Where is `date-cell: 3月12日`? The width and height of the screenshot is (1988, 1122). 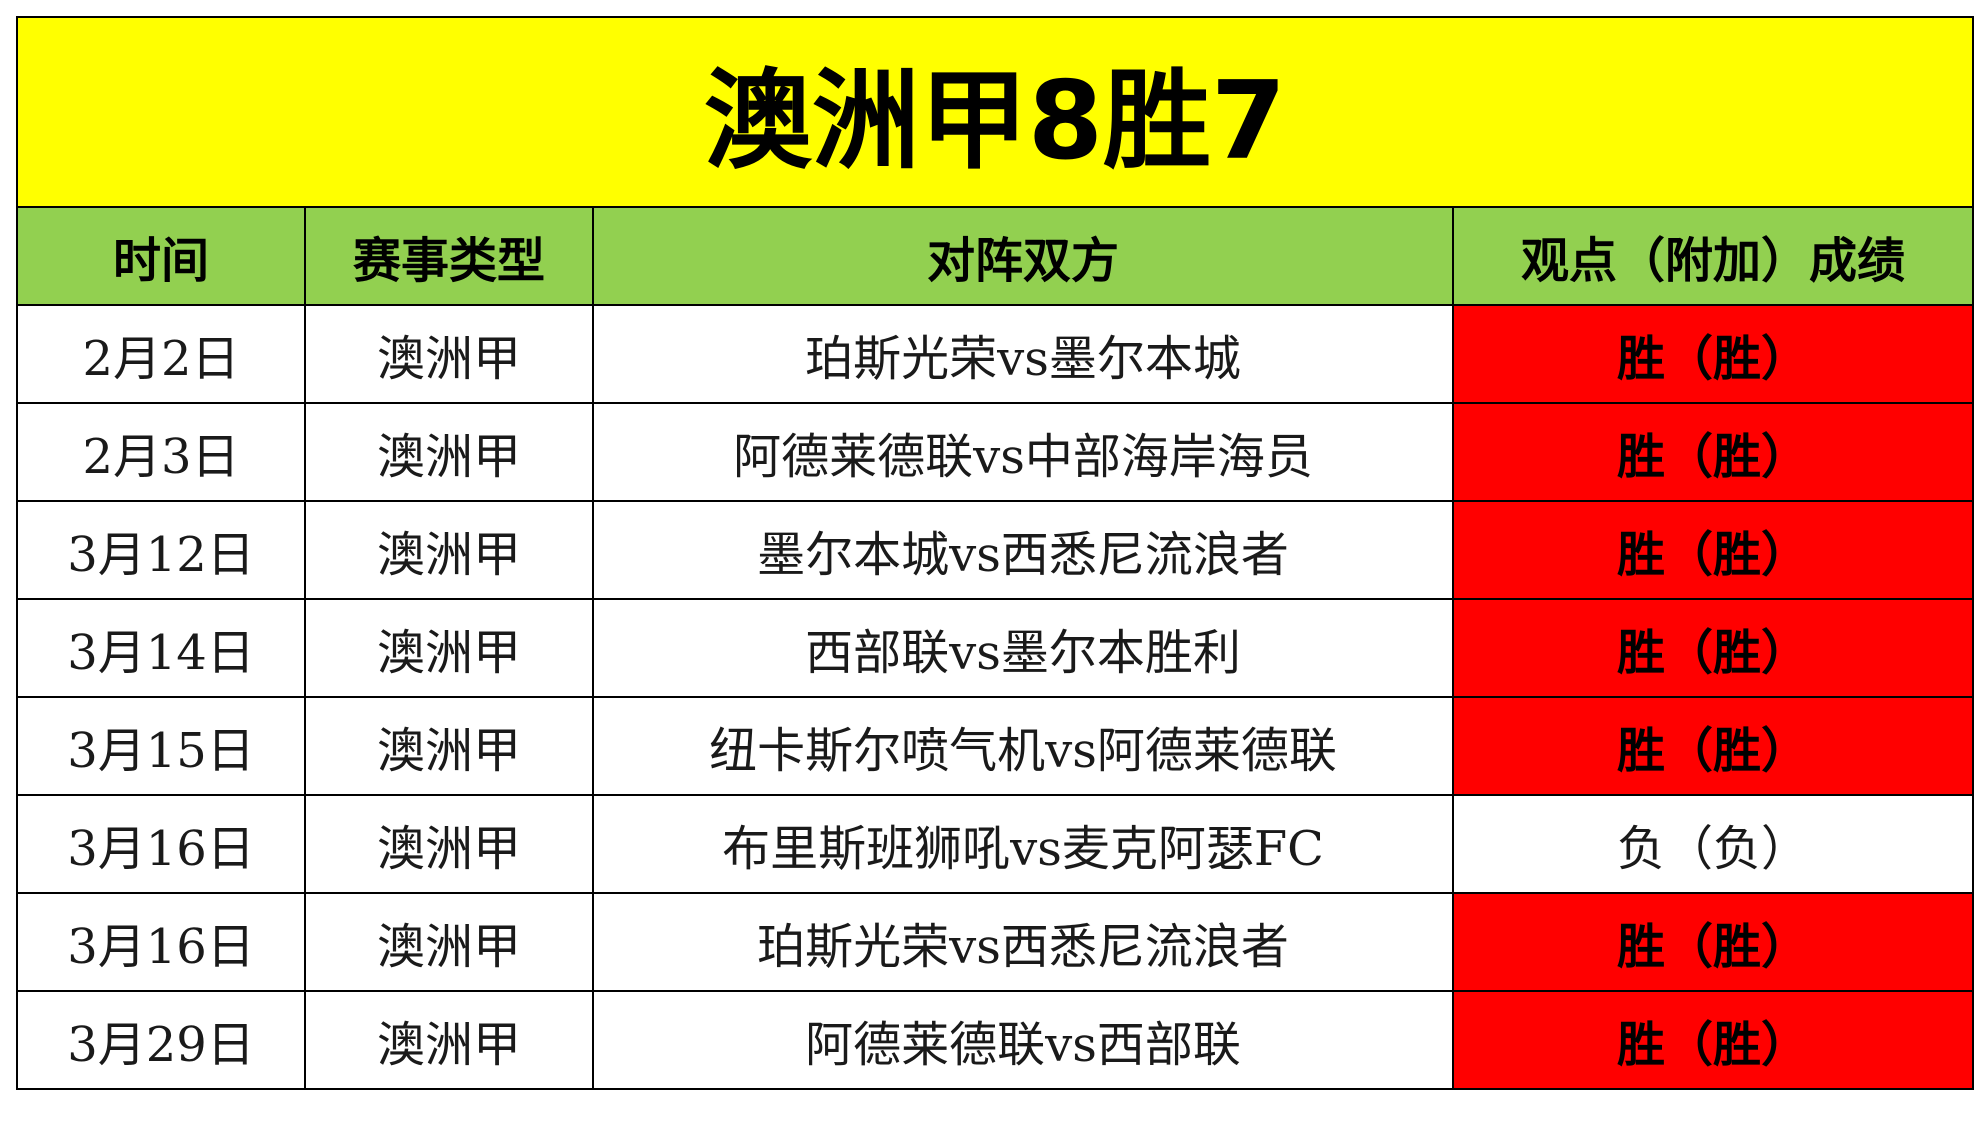 date-cell: 3月12日 is located at coordinates (161, 550).